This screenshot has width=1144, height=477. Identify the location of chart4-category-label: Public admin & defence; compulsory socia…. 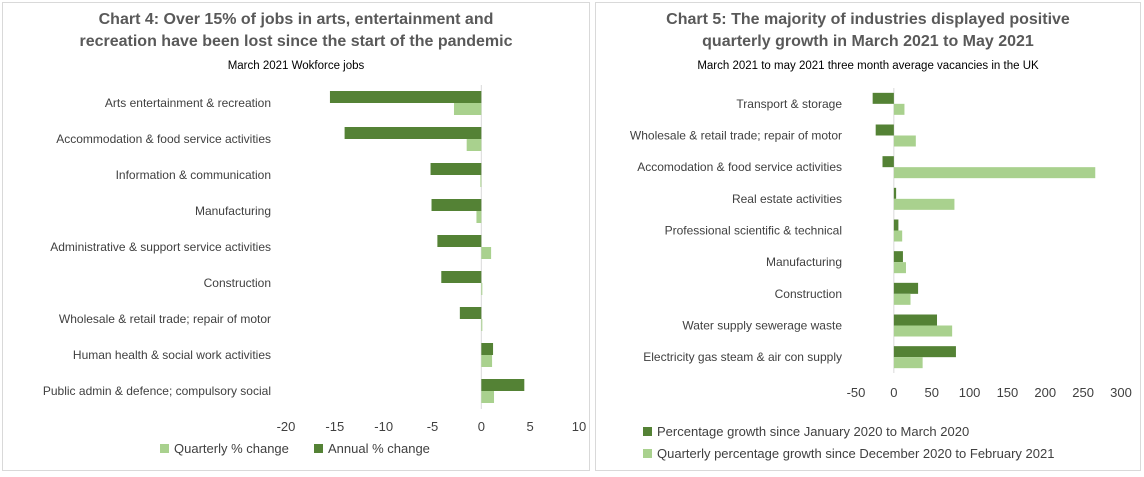
(157, 391).